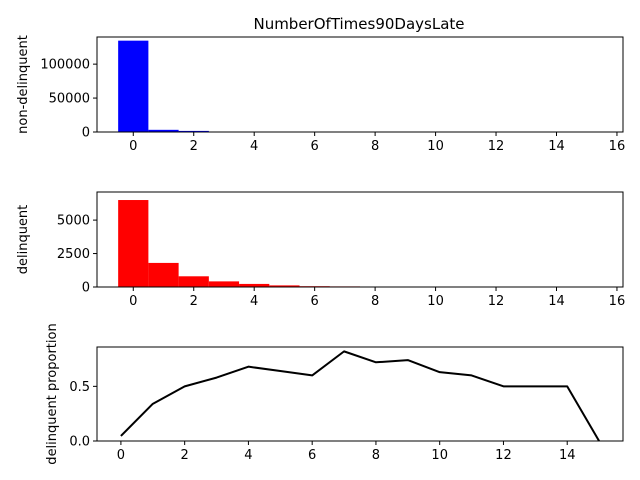  I want to click on y-tick-label: 5000, so click(73, 221).